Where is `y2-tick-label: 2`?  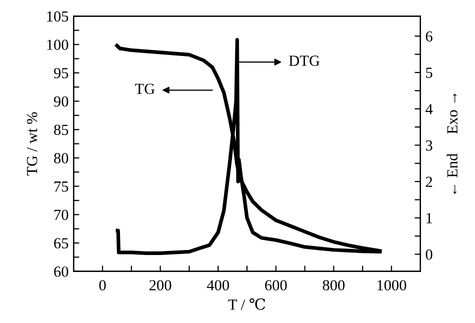
y2-tick-label: 2 is located at coordinates (429, 181).